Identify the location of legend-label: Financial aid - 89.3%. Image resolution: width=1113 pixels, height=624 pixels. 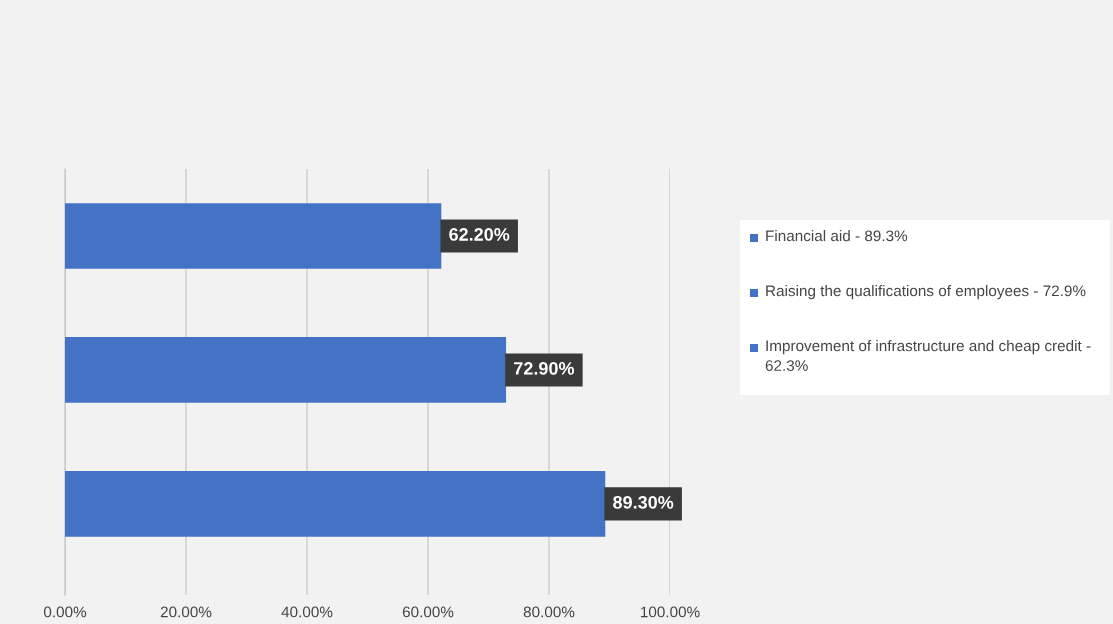
(837, 236).